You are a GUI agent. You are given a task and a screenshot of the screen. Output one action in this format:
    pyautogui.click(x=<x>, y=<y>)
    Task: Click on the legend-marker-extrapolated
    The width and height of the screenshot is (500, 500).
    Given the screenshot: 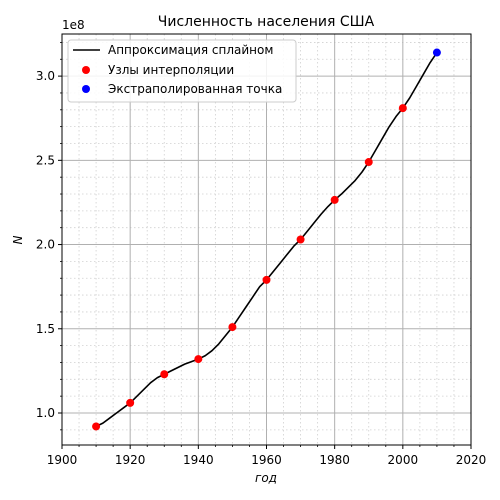 What is the action you would take?
    pyautogui.click(x=86, y=89)
    